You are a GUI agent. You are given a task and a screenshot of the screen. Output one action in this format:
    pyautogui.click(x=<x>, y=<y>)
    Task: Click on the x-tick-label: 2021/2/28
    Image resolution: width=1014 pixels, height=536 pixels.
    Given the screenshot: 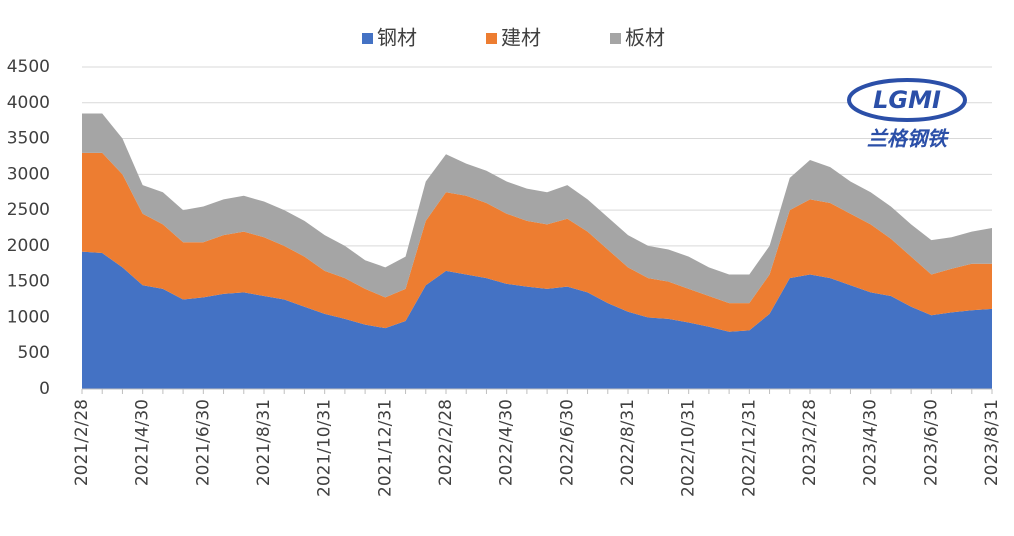 What is the action you would take?
    pyautogui.click(x=82, y=442)
    